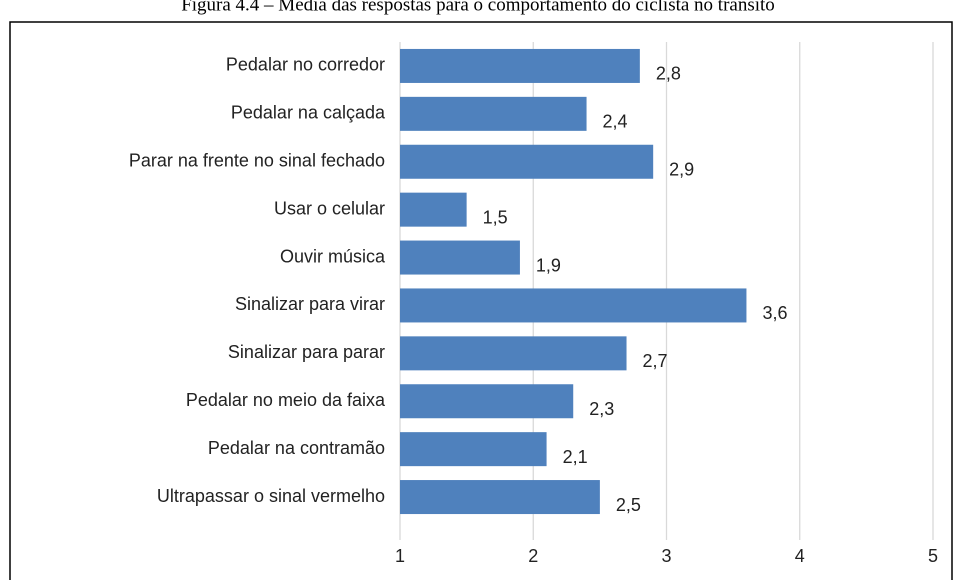  Describe the element at coordinates (296, 448) in the screenshot. I see `category-label: Pedalar na contramão` at that location.